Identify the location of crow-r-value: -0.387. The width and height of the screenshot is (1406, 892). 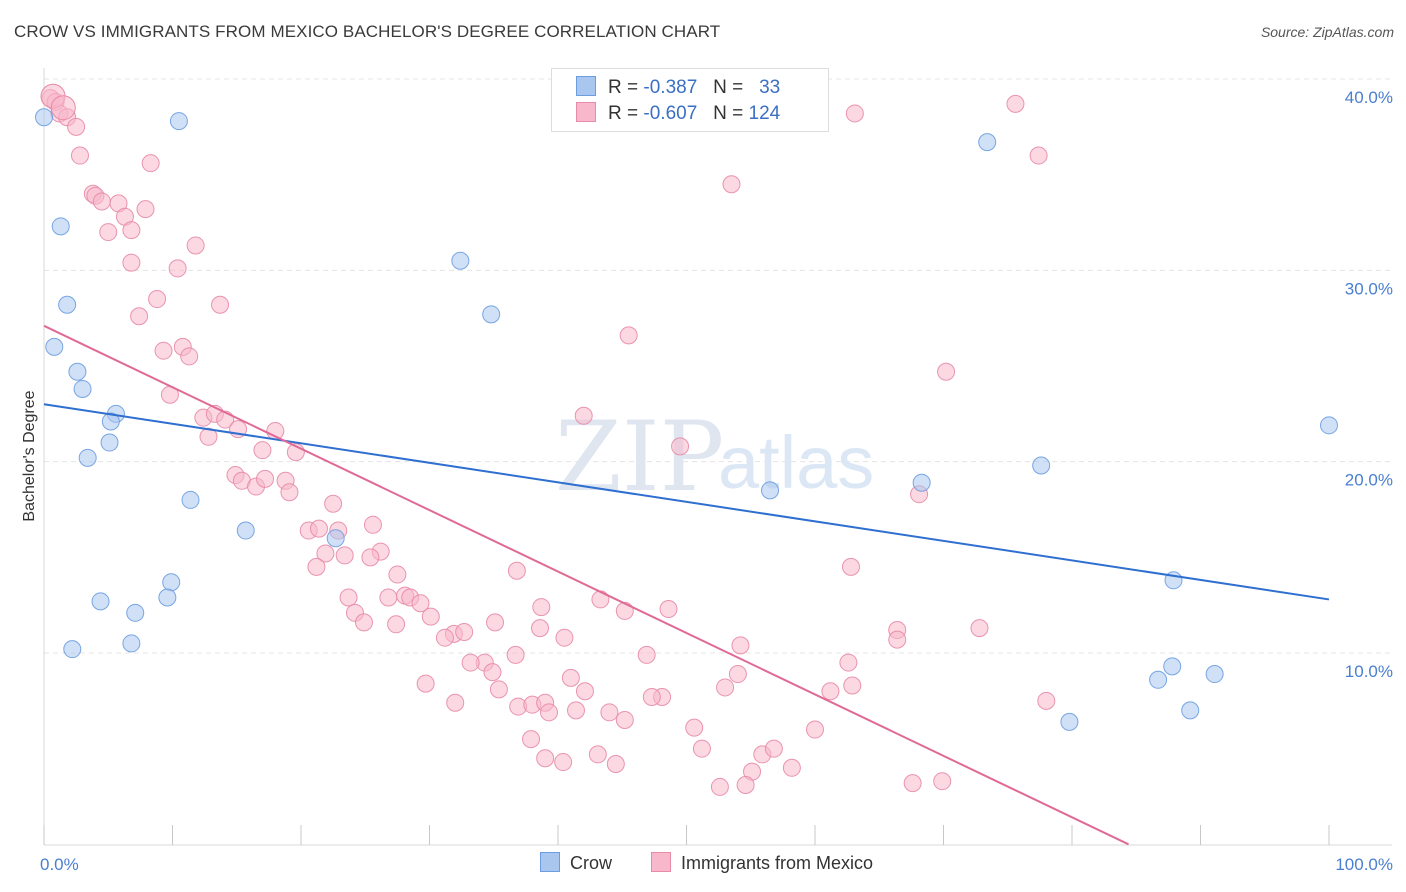
(670, 87).